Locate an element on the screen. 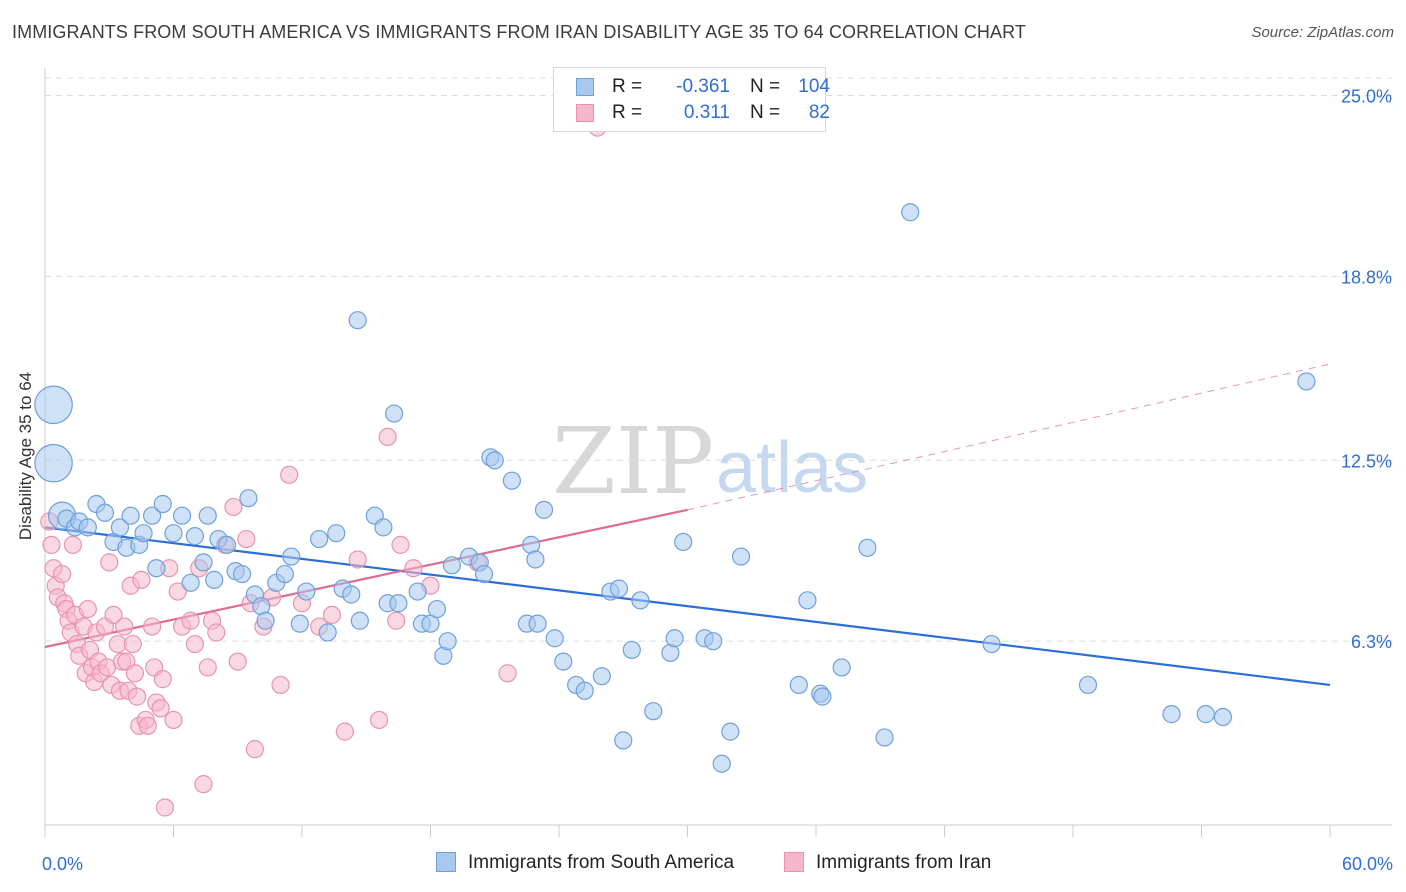  legend-n-value: 104 is located at coordinates (814, 86).